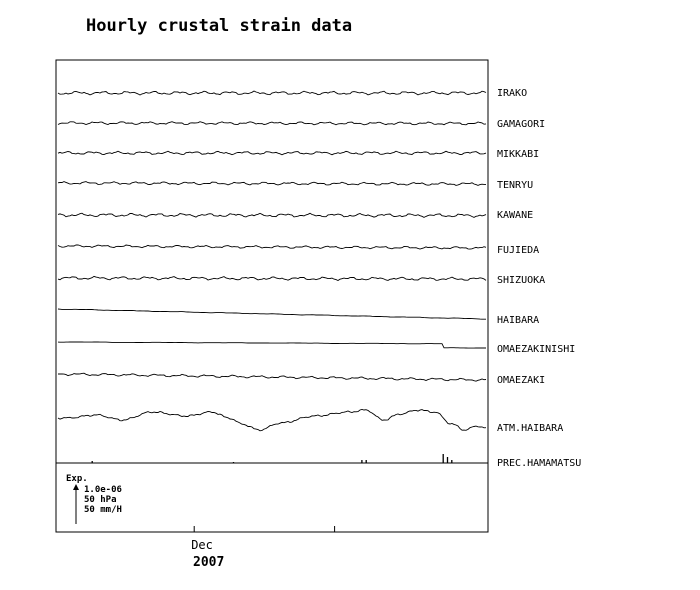 This screenshot has width=700, height=590. I want to click on series-line-shizuoka, so click(272, 278).